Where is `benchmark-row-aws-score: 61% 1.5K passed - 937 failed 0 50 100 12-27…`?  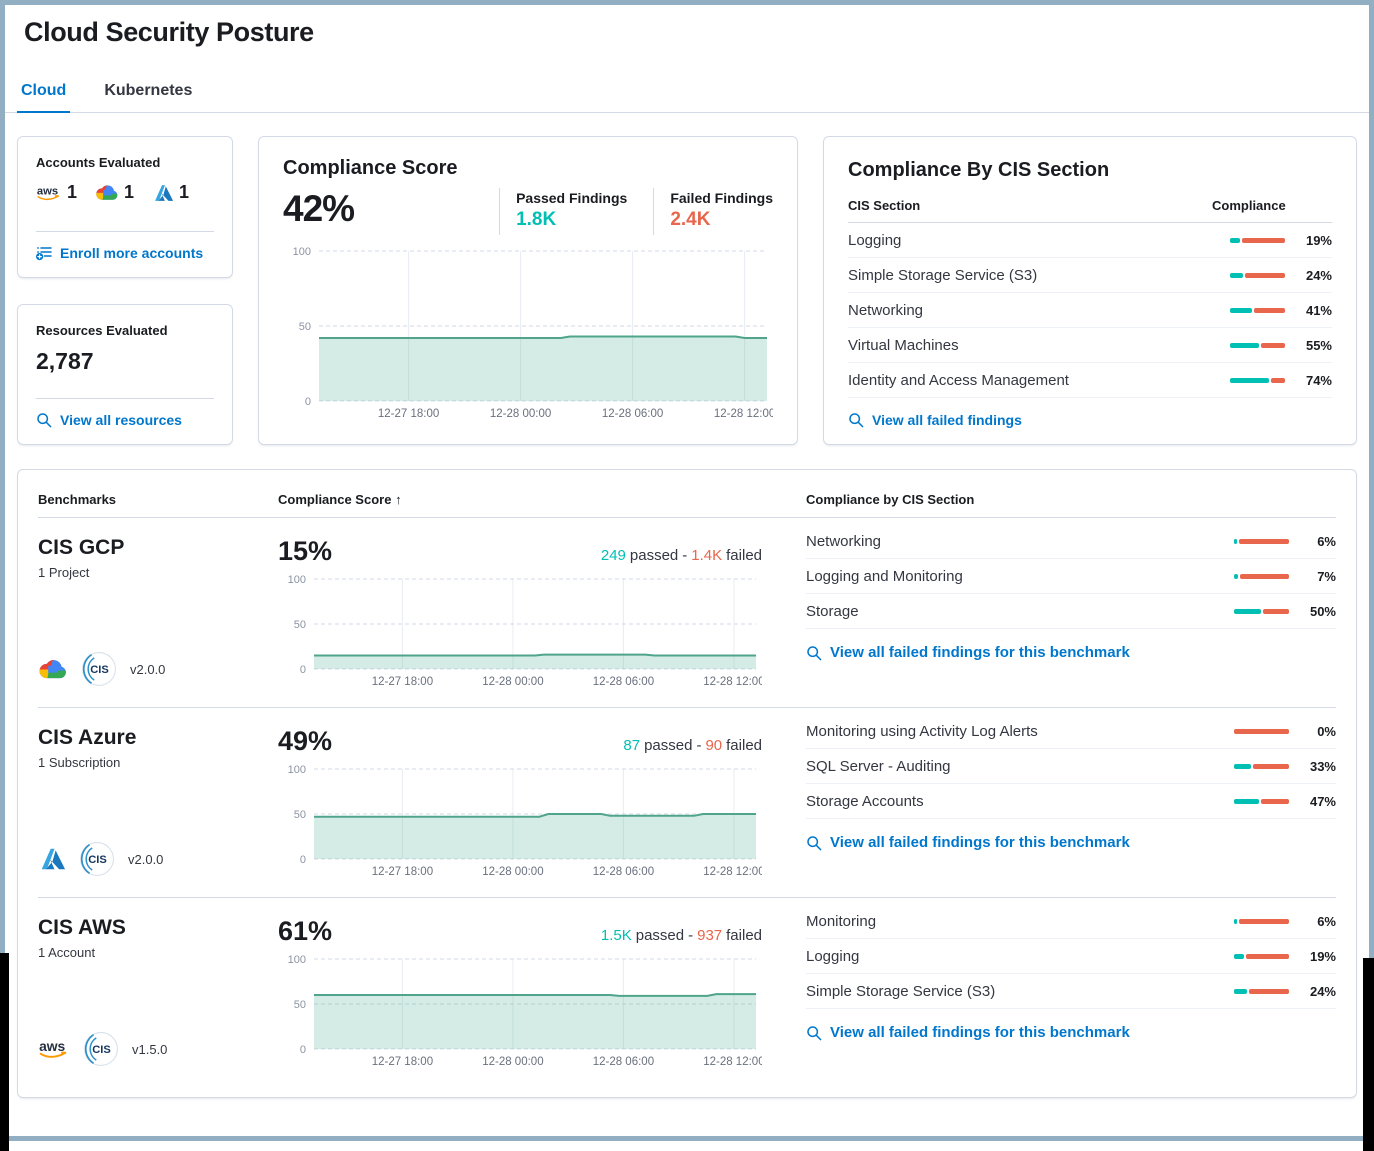 benchmark-row-aws-score: 61% 1.5K passed - 937 failed 0 50 100 12-27… is located at coordinates (542, 992).